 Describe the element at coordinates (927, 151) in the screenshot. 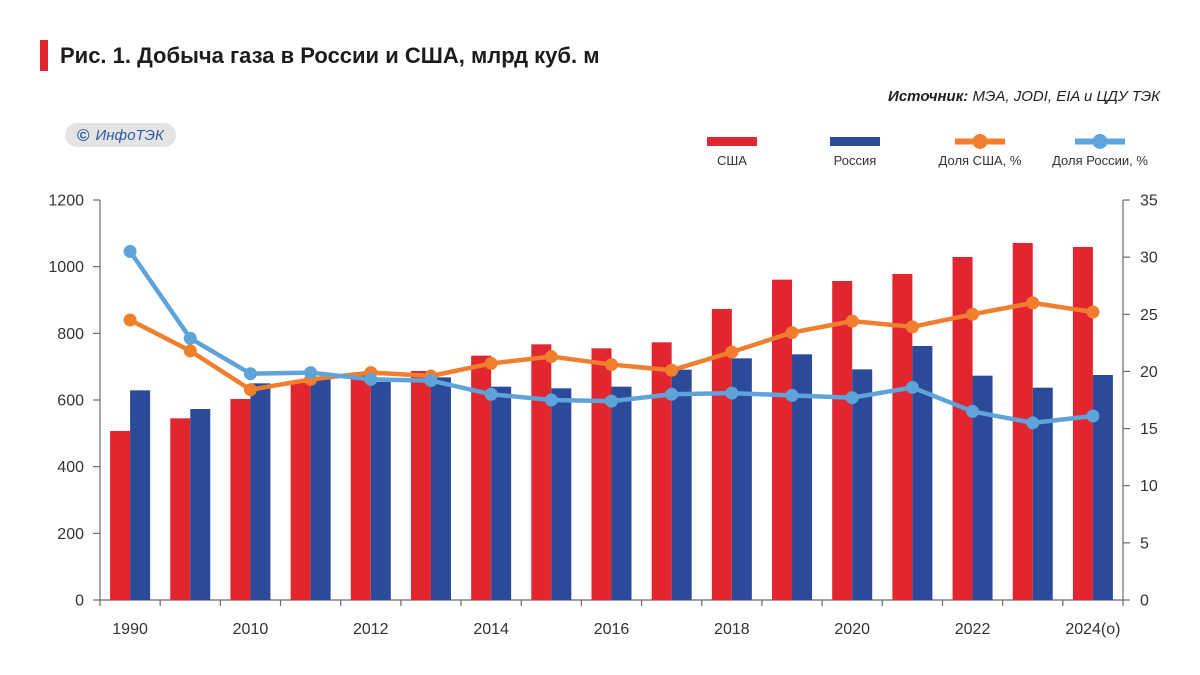

I see `chart-legend: США Россия Доля США, % Доля России, %` at that location.